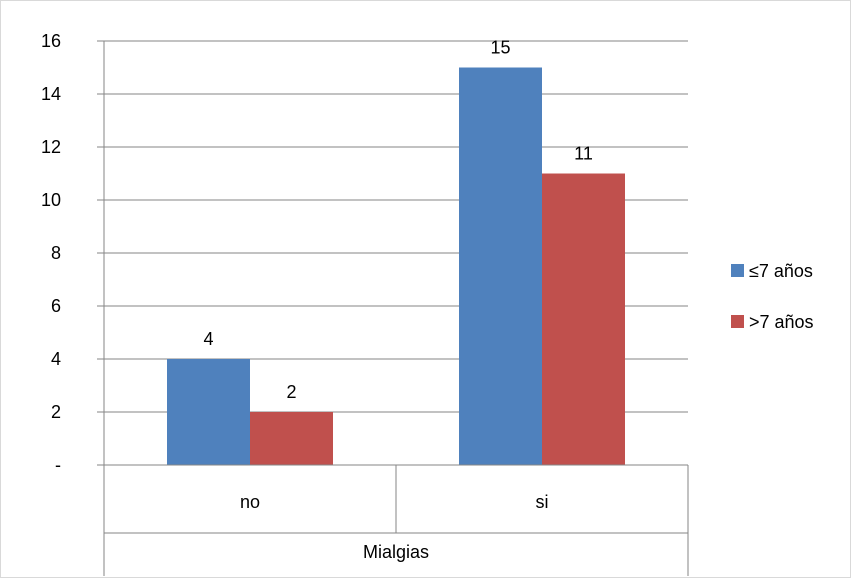 Image resolution: width=851 pixels, height=579 pixels. I want to click on y-tick-label: -, so click(58, 465).